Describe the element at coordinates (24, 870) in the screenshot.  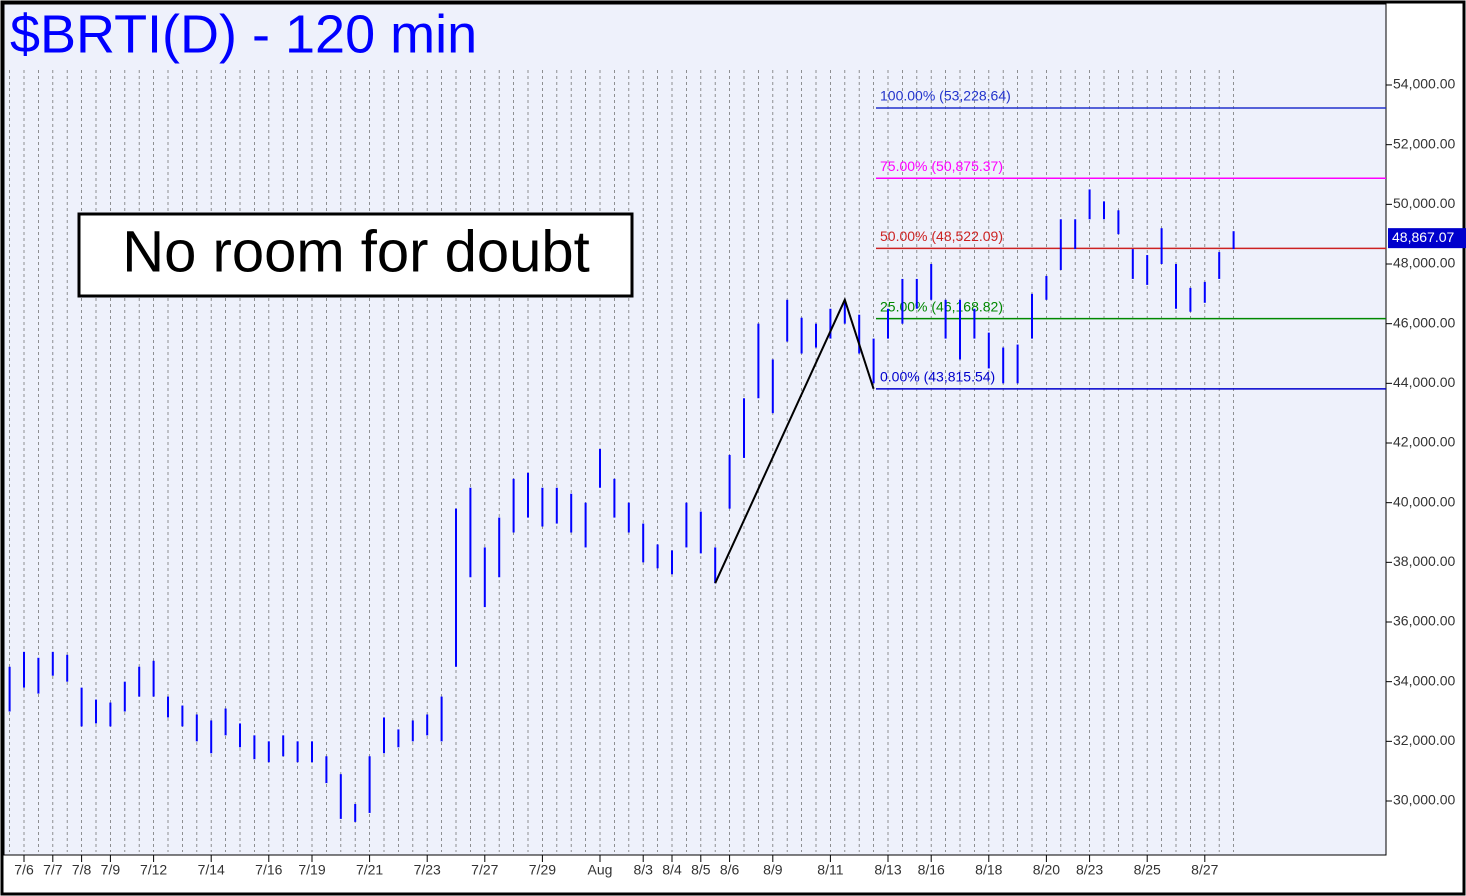
I see `x-tick-label: 7/6` at that location.